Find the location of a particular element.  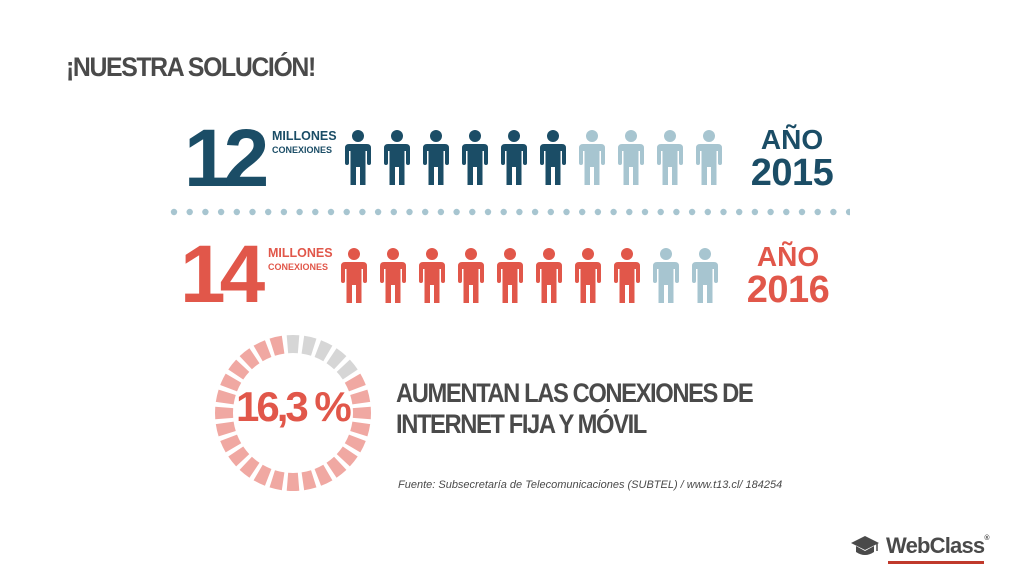

logo-wordmark: WebClass is located at coordinates (935, 545).